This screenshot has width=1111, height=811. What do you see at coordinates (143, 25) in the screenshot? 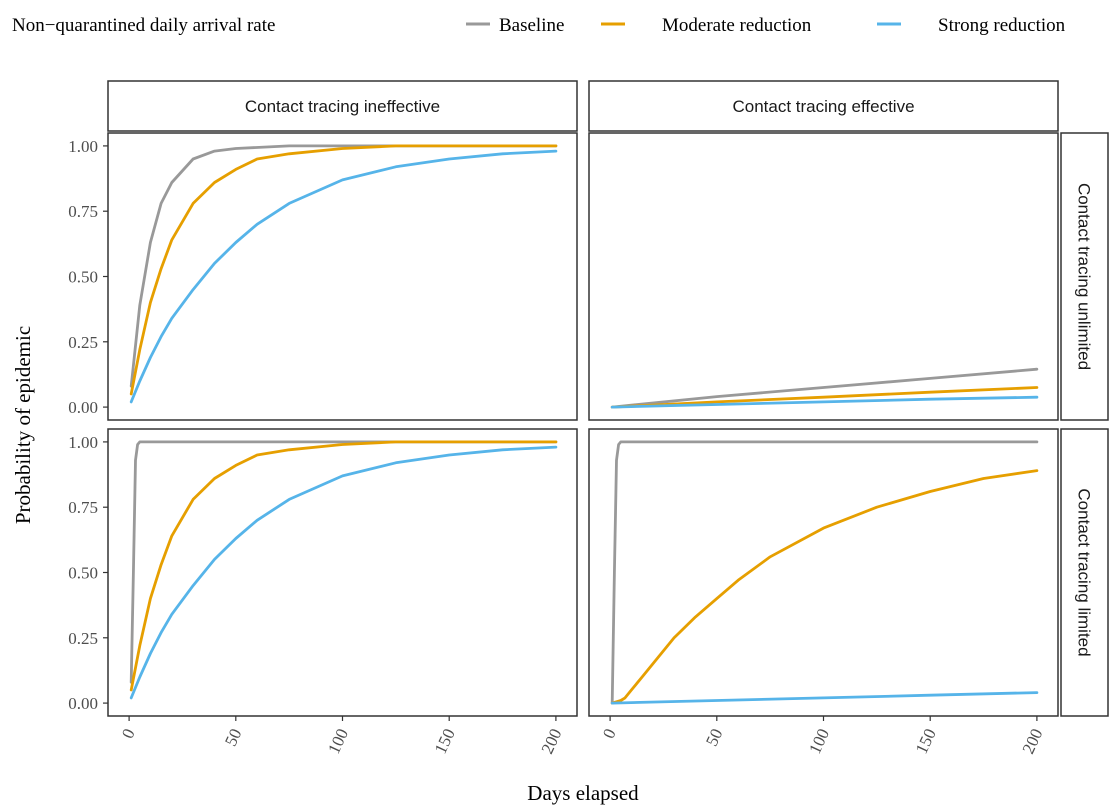
I see `legend-title: Non−quarantined daily arrival rate` at bounding box center [143, 25].